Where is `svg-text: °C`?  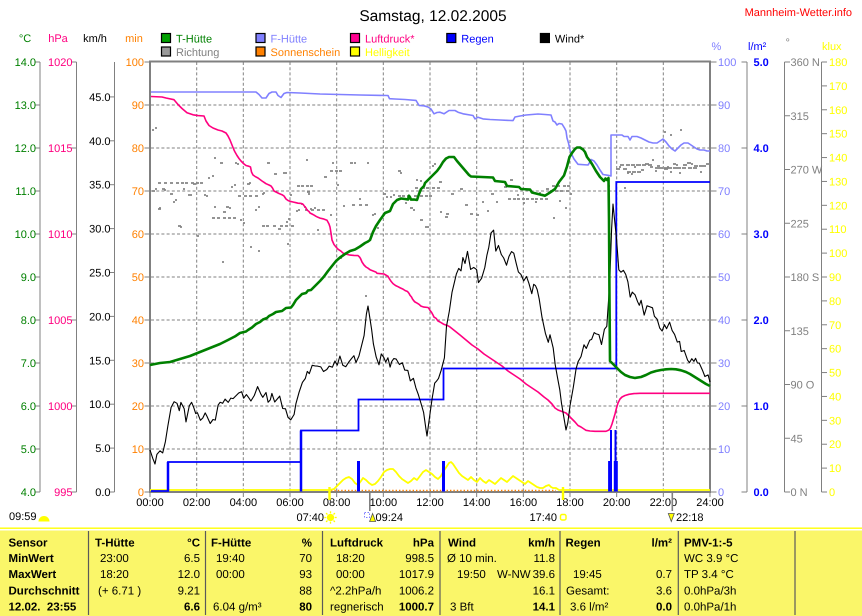
svg-text: °C is located at coordinates (193, 544).